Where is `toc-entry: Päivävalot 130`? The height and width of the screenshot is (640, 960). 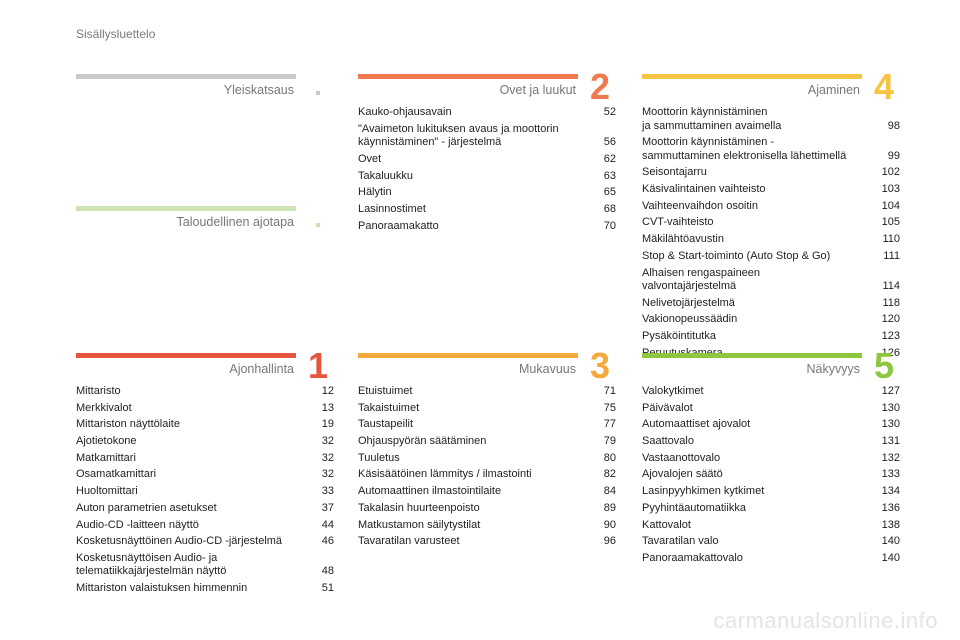
toc-entry: Päivävalot 130 is located at coordinates (771, 409).